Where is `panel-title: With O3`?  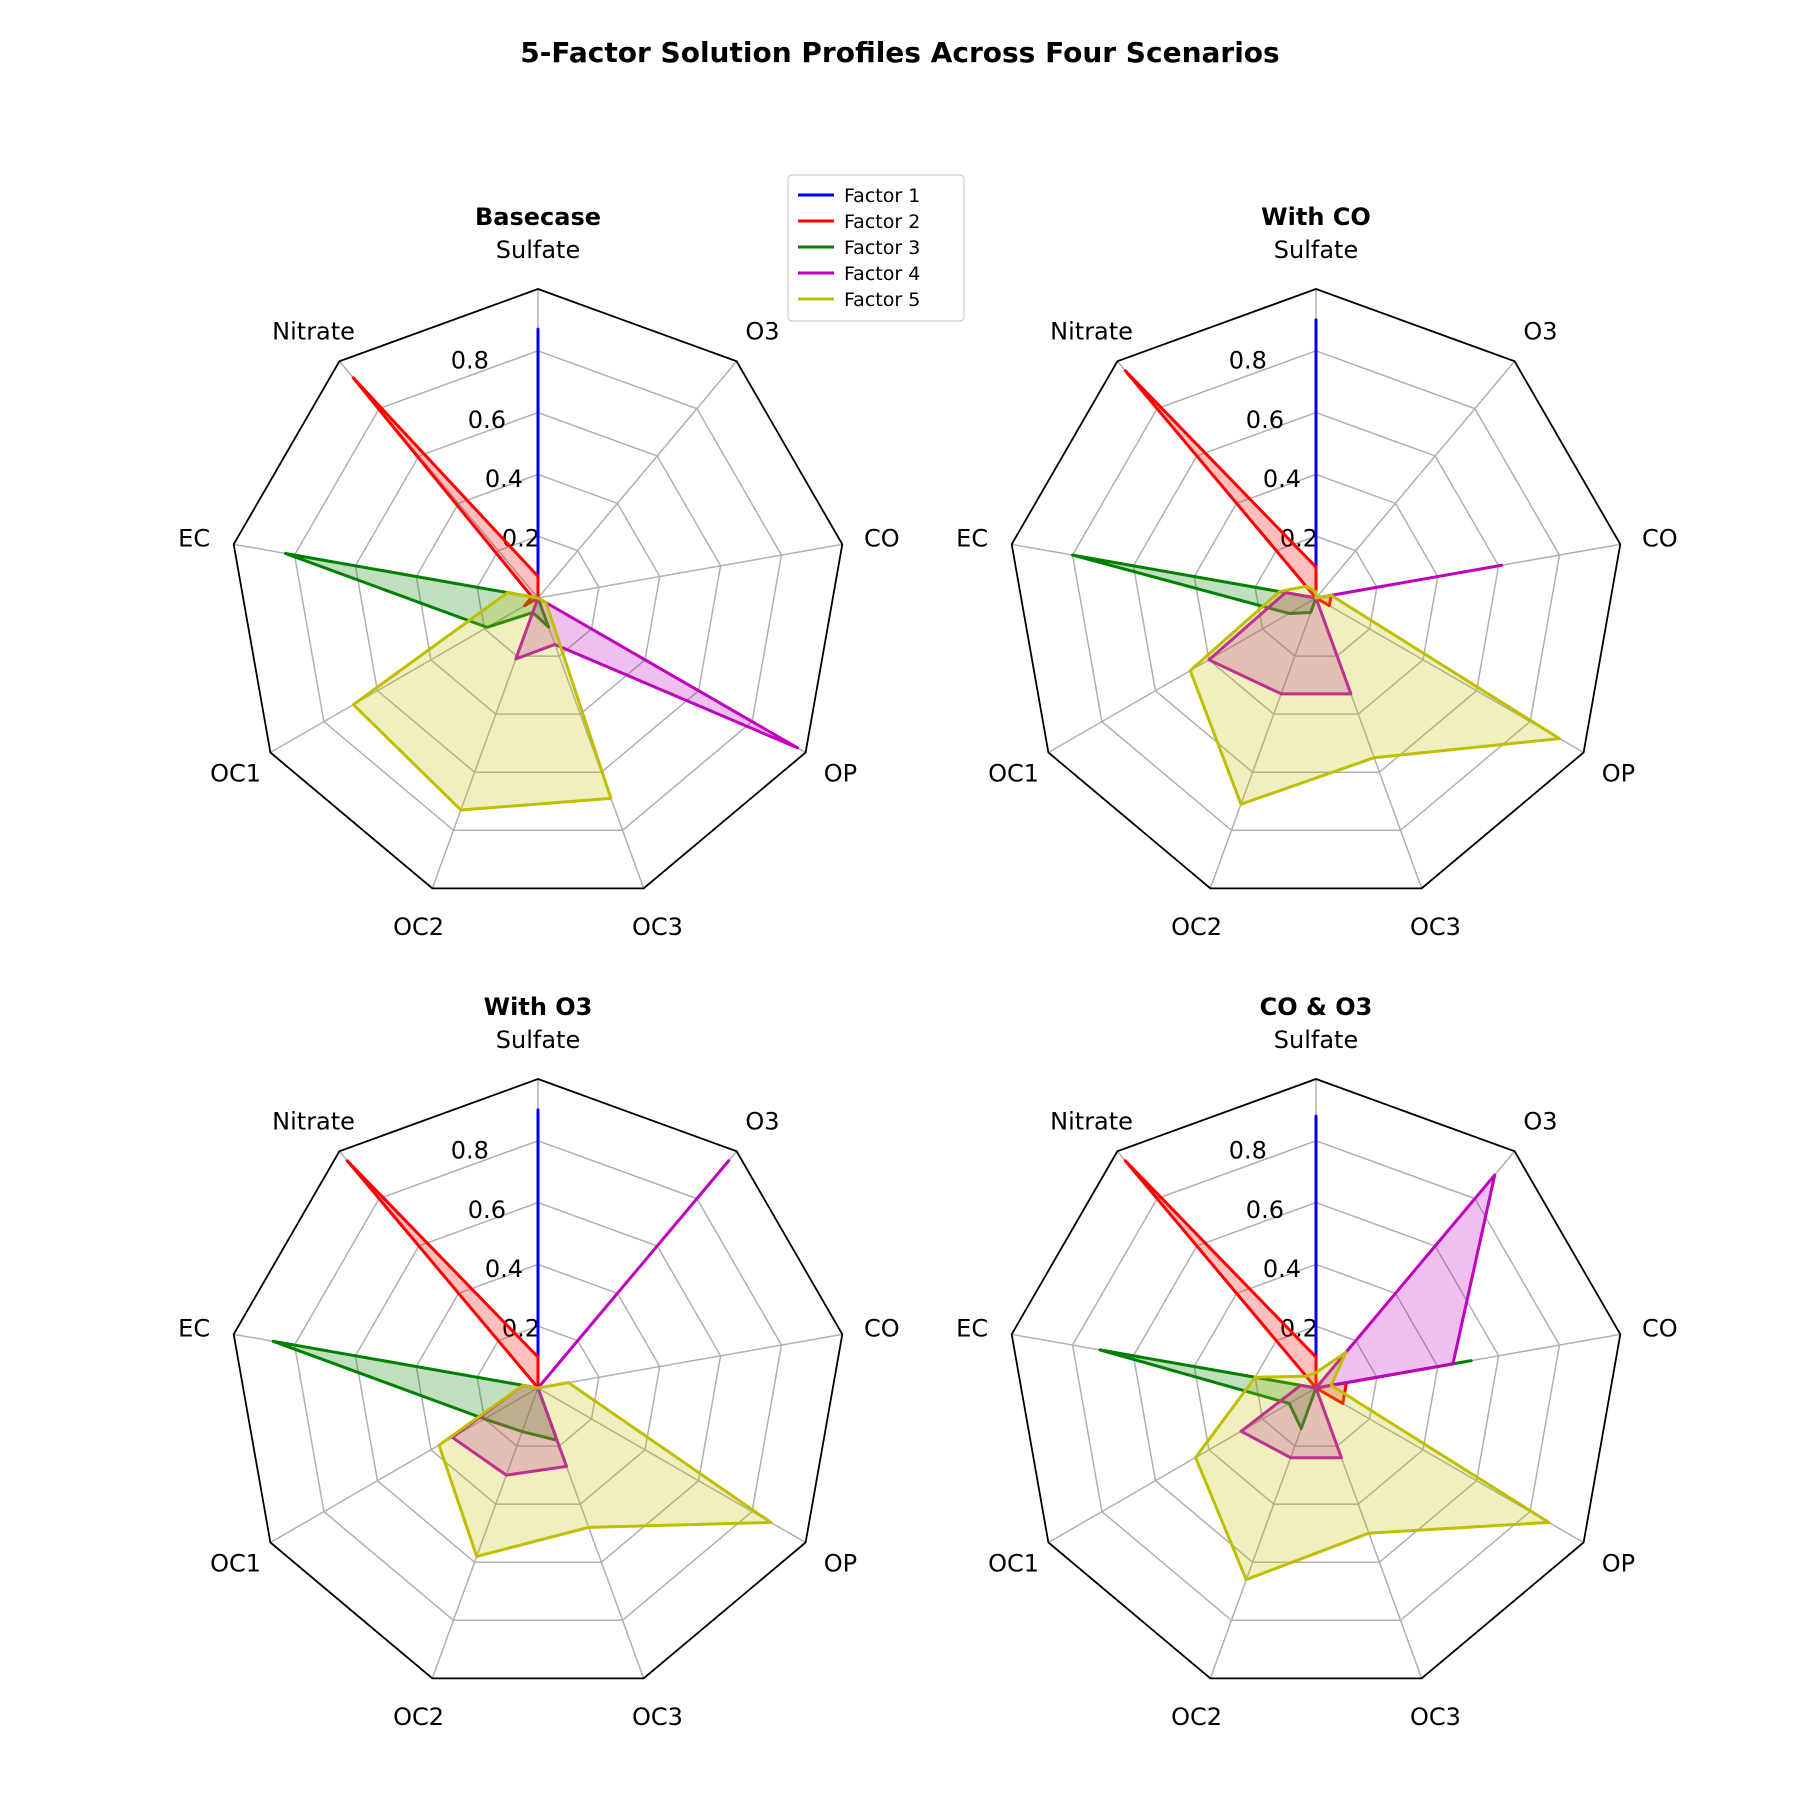 panel-title: With O3 is located at coordinates (538, 1007).